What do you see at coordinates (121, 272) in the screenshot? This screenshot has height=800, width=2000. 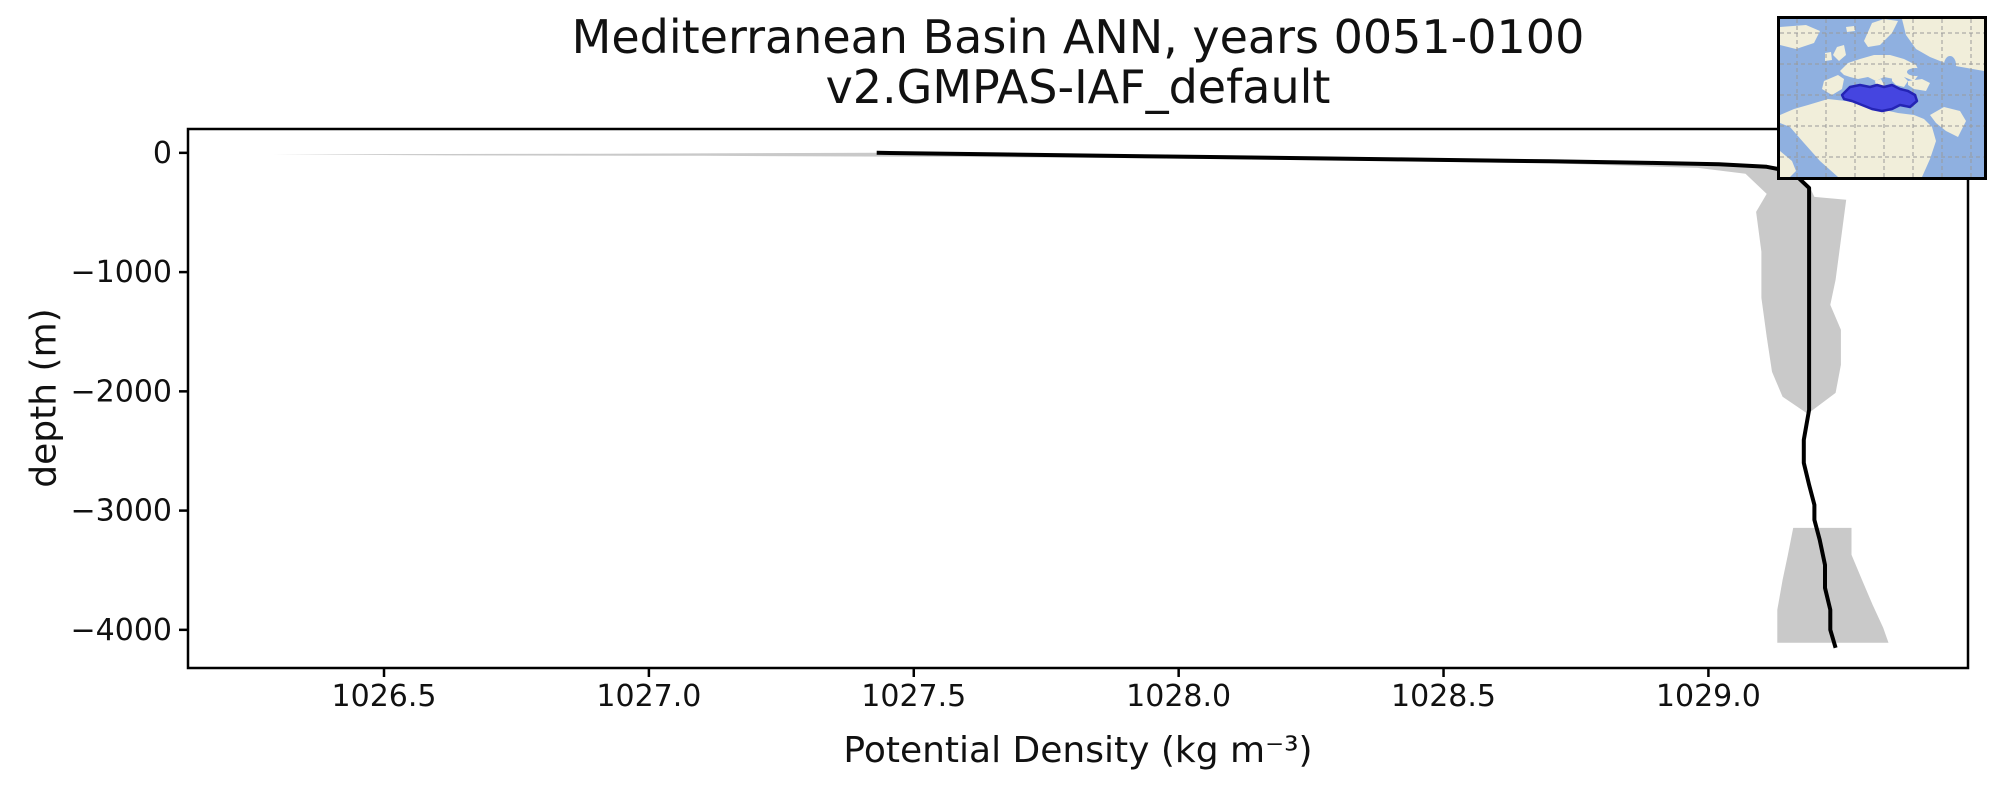 I see `y-tick-label: −1000` at bounding box center [121, 272].